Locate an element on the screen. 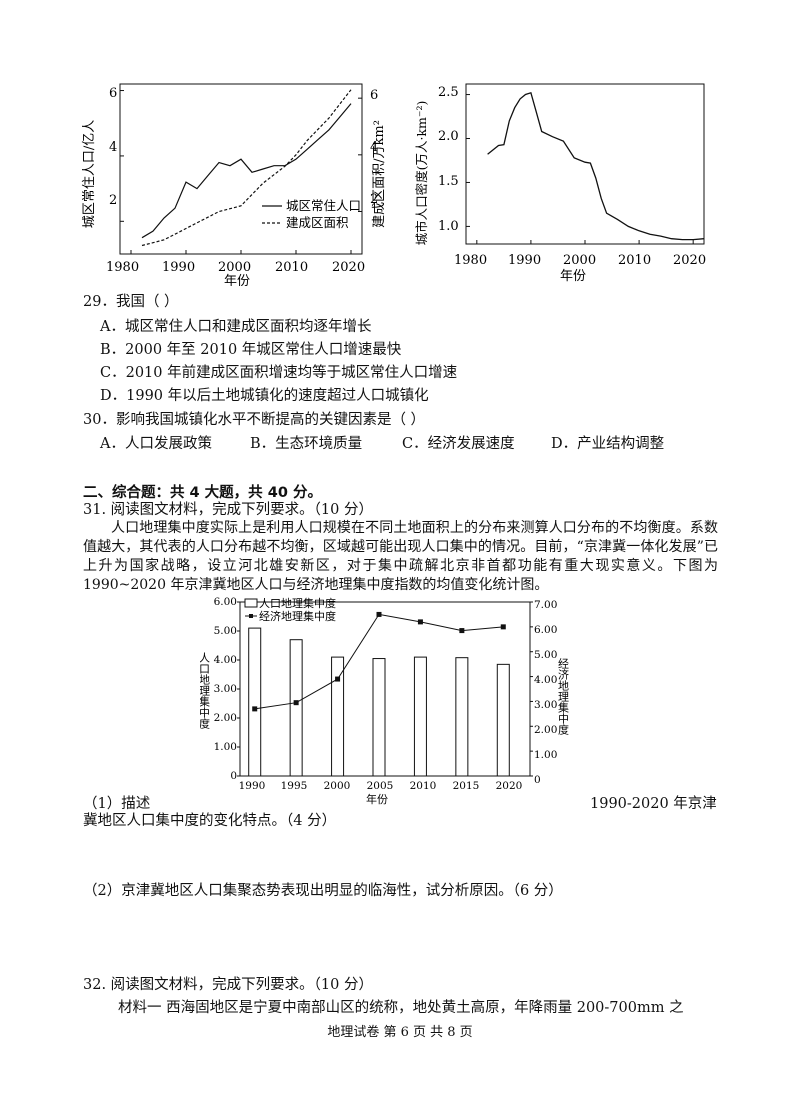  c3-x-tick: 1990 is located at coordinates (252, 786).